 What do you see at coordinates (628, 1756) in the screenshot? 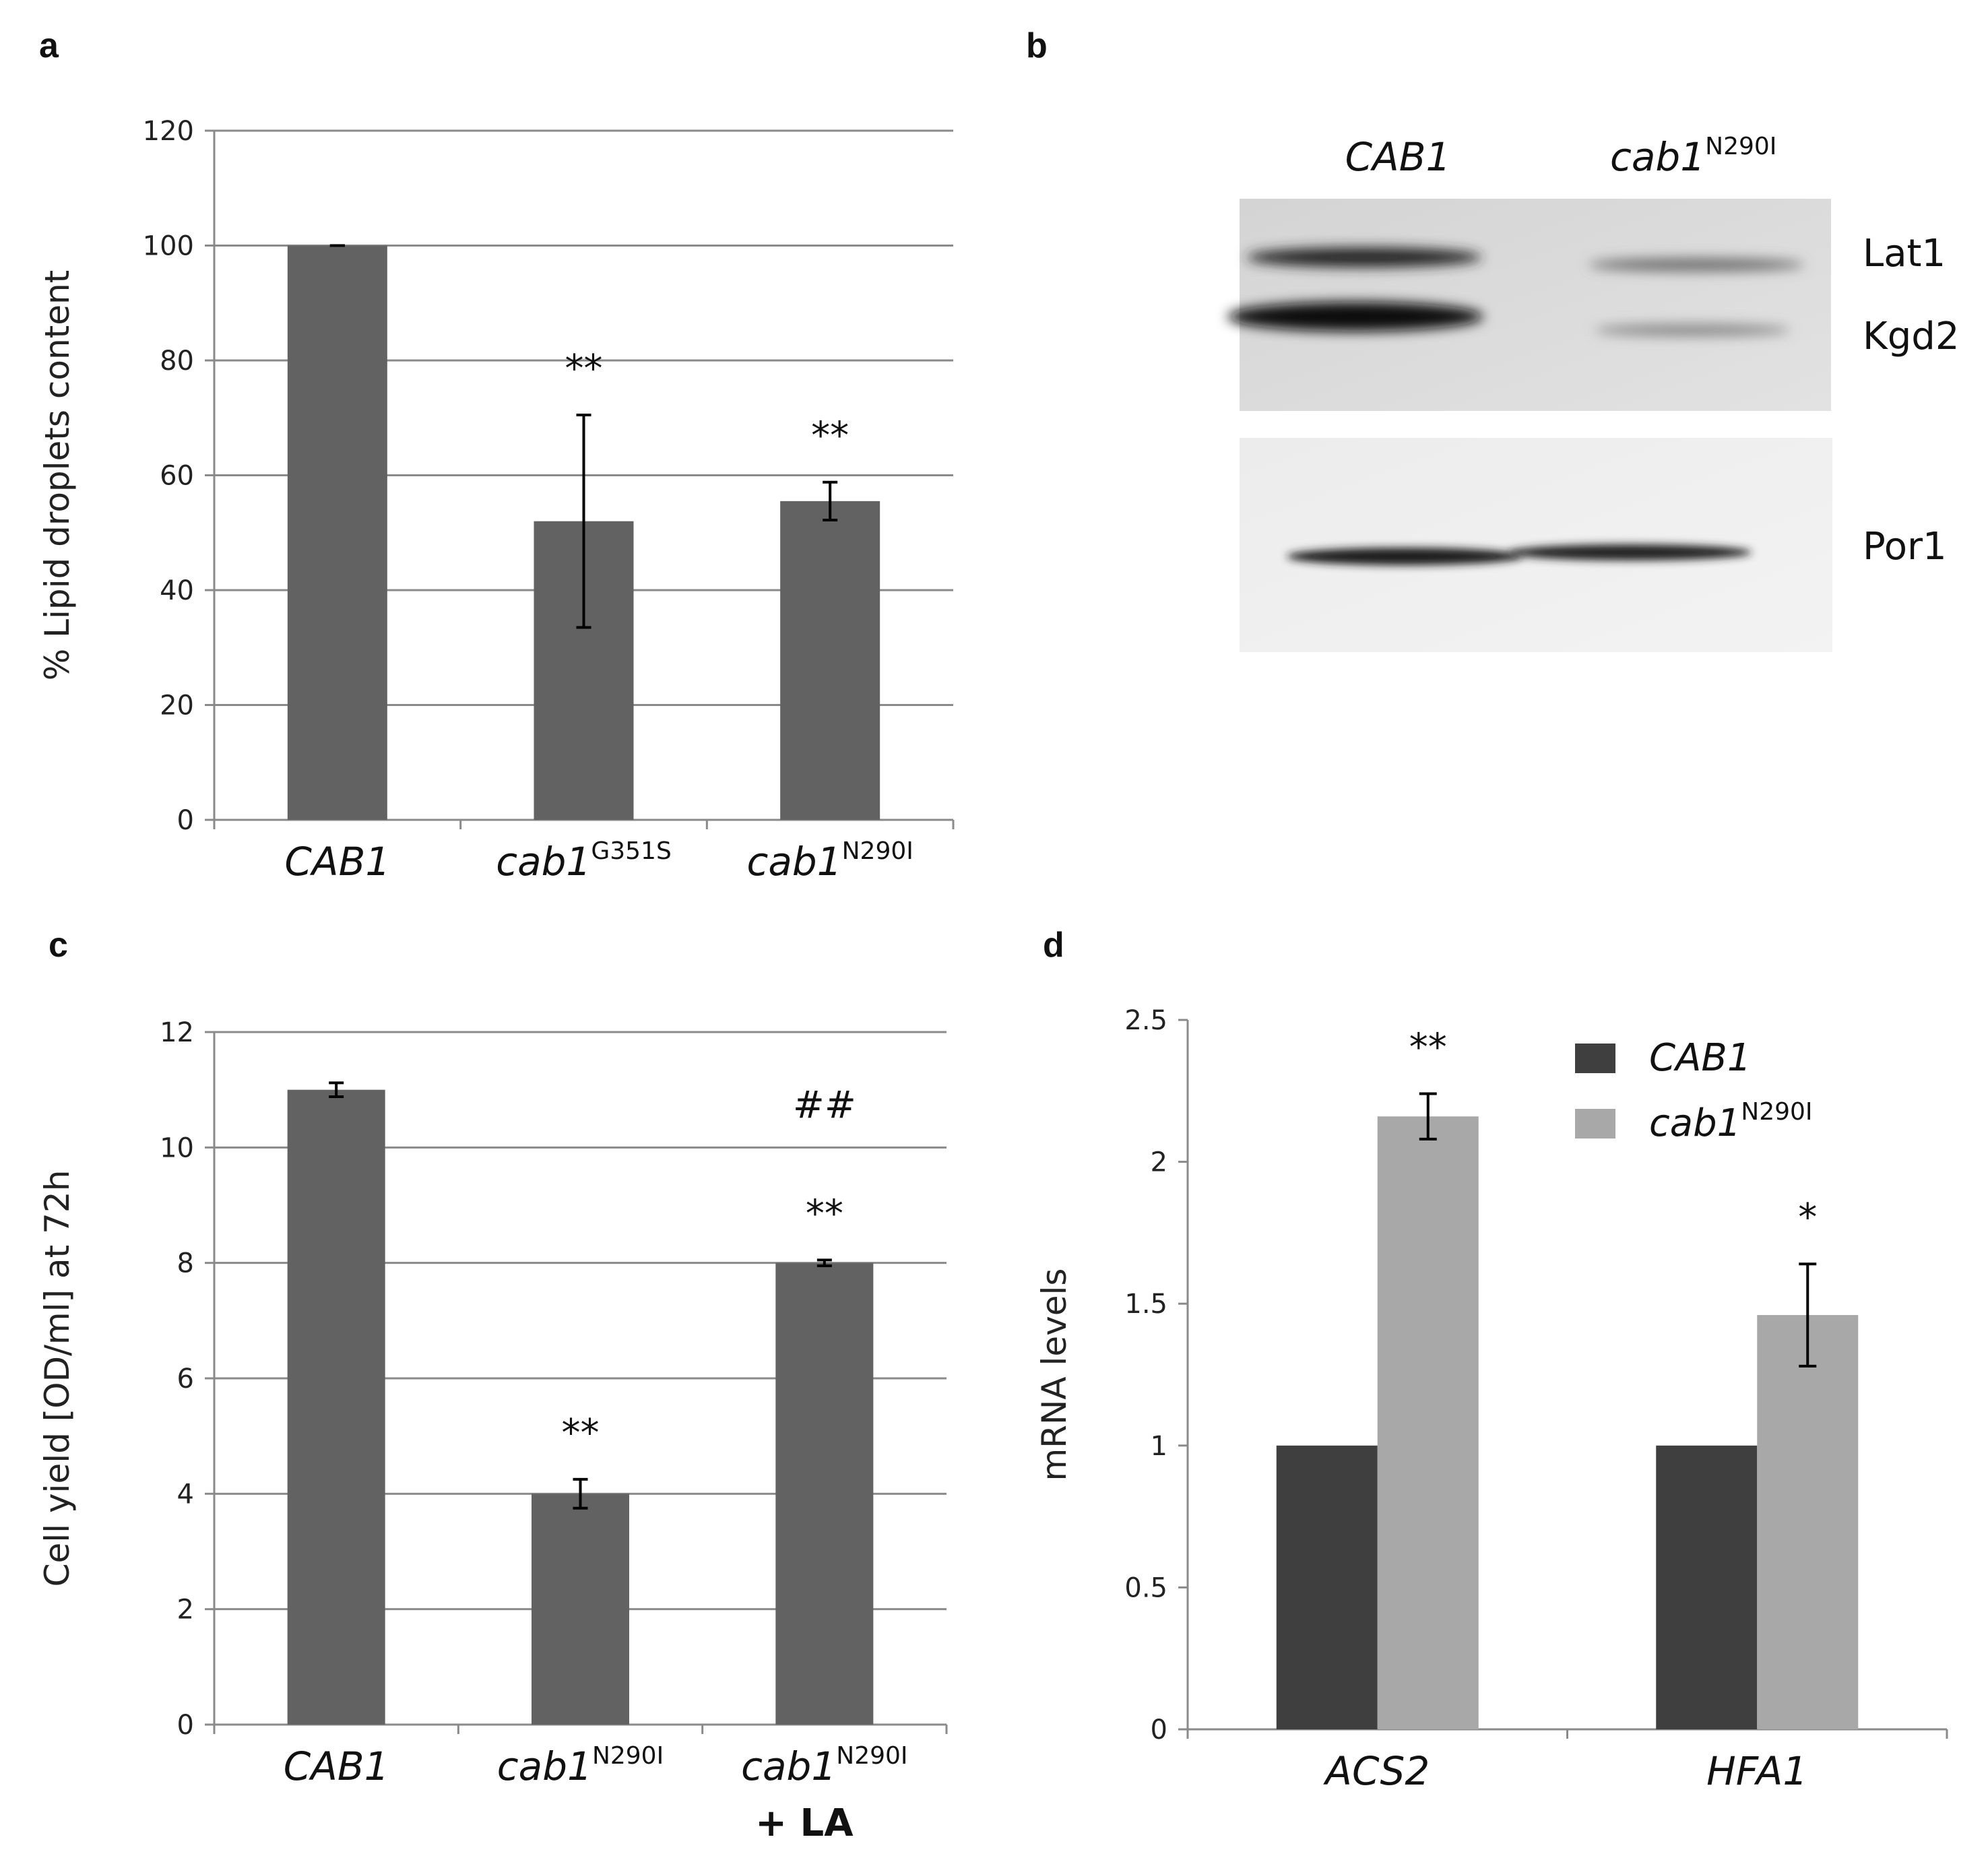
I see `category-label-1-sup: N290I` at bounding box center [628, 1756].